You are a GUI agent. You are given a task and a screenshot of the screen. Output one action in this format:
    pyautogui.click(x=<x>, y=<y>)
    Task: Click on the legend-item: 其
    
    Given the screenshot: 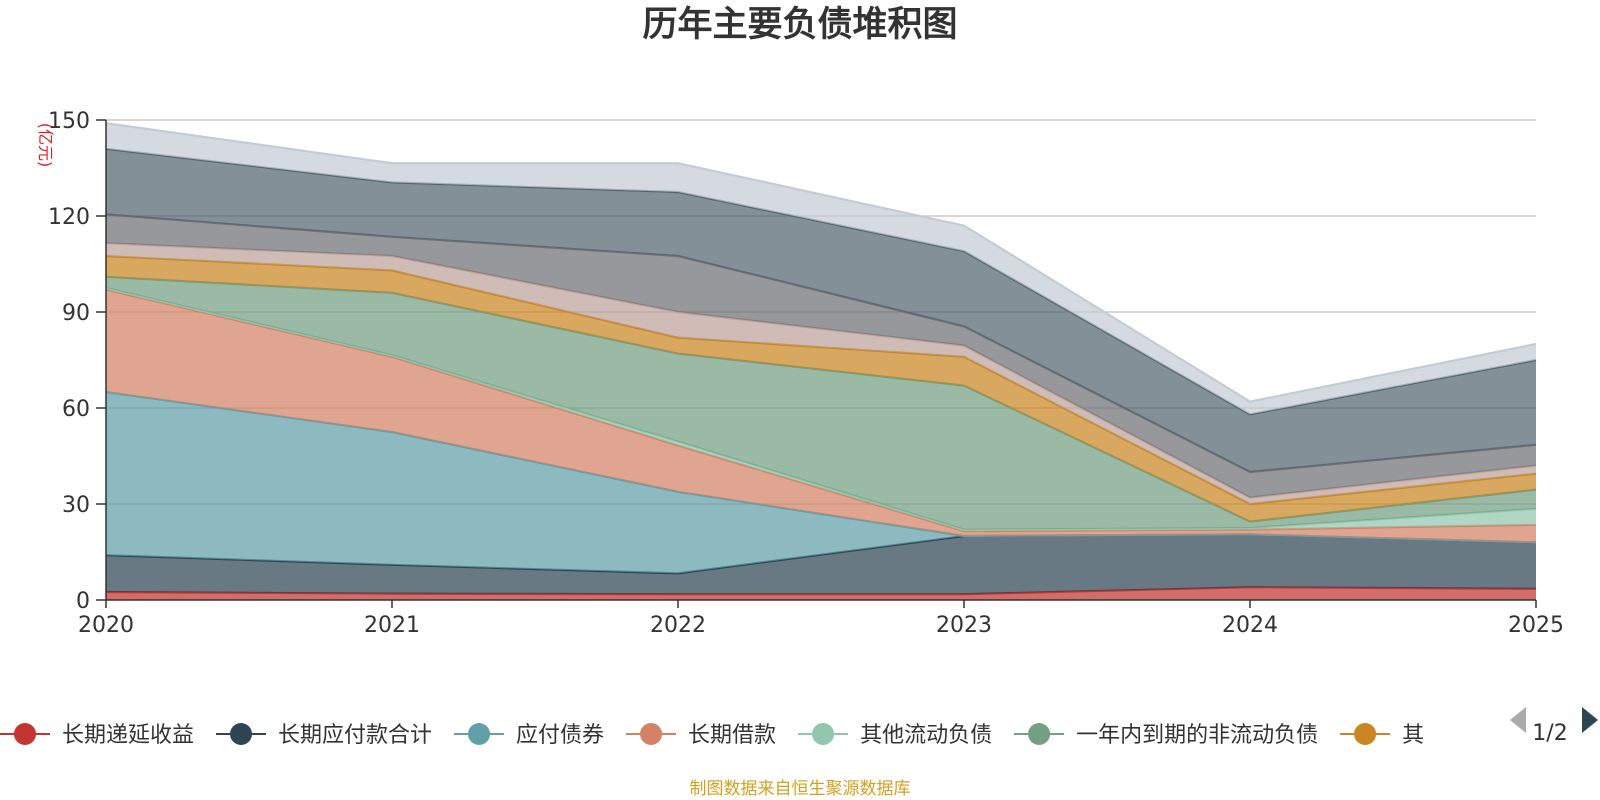 What is the action you would take?
    pyautogui.click(x=1382, y=735)
    